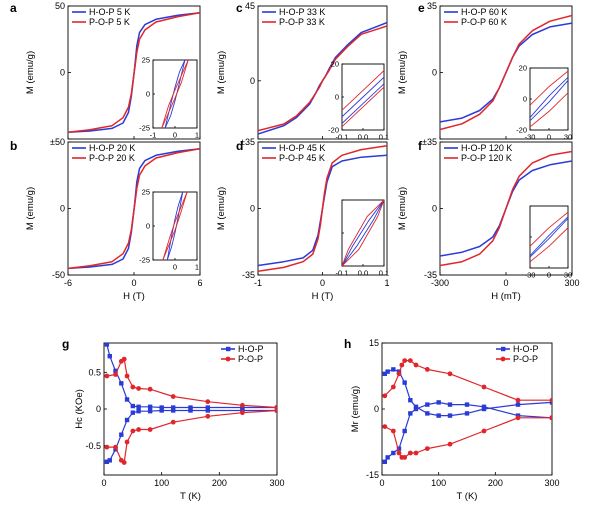 The height and width of the screenshot is (512, 600). Describe the element at coordinates (68, 283) in the screenshot. I see `panel-b-xtick-label: -6` at that location.